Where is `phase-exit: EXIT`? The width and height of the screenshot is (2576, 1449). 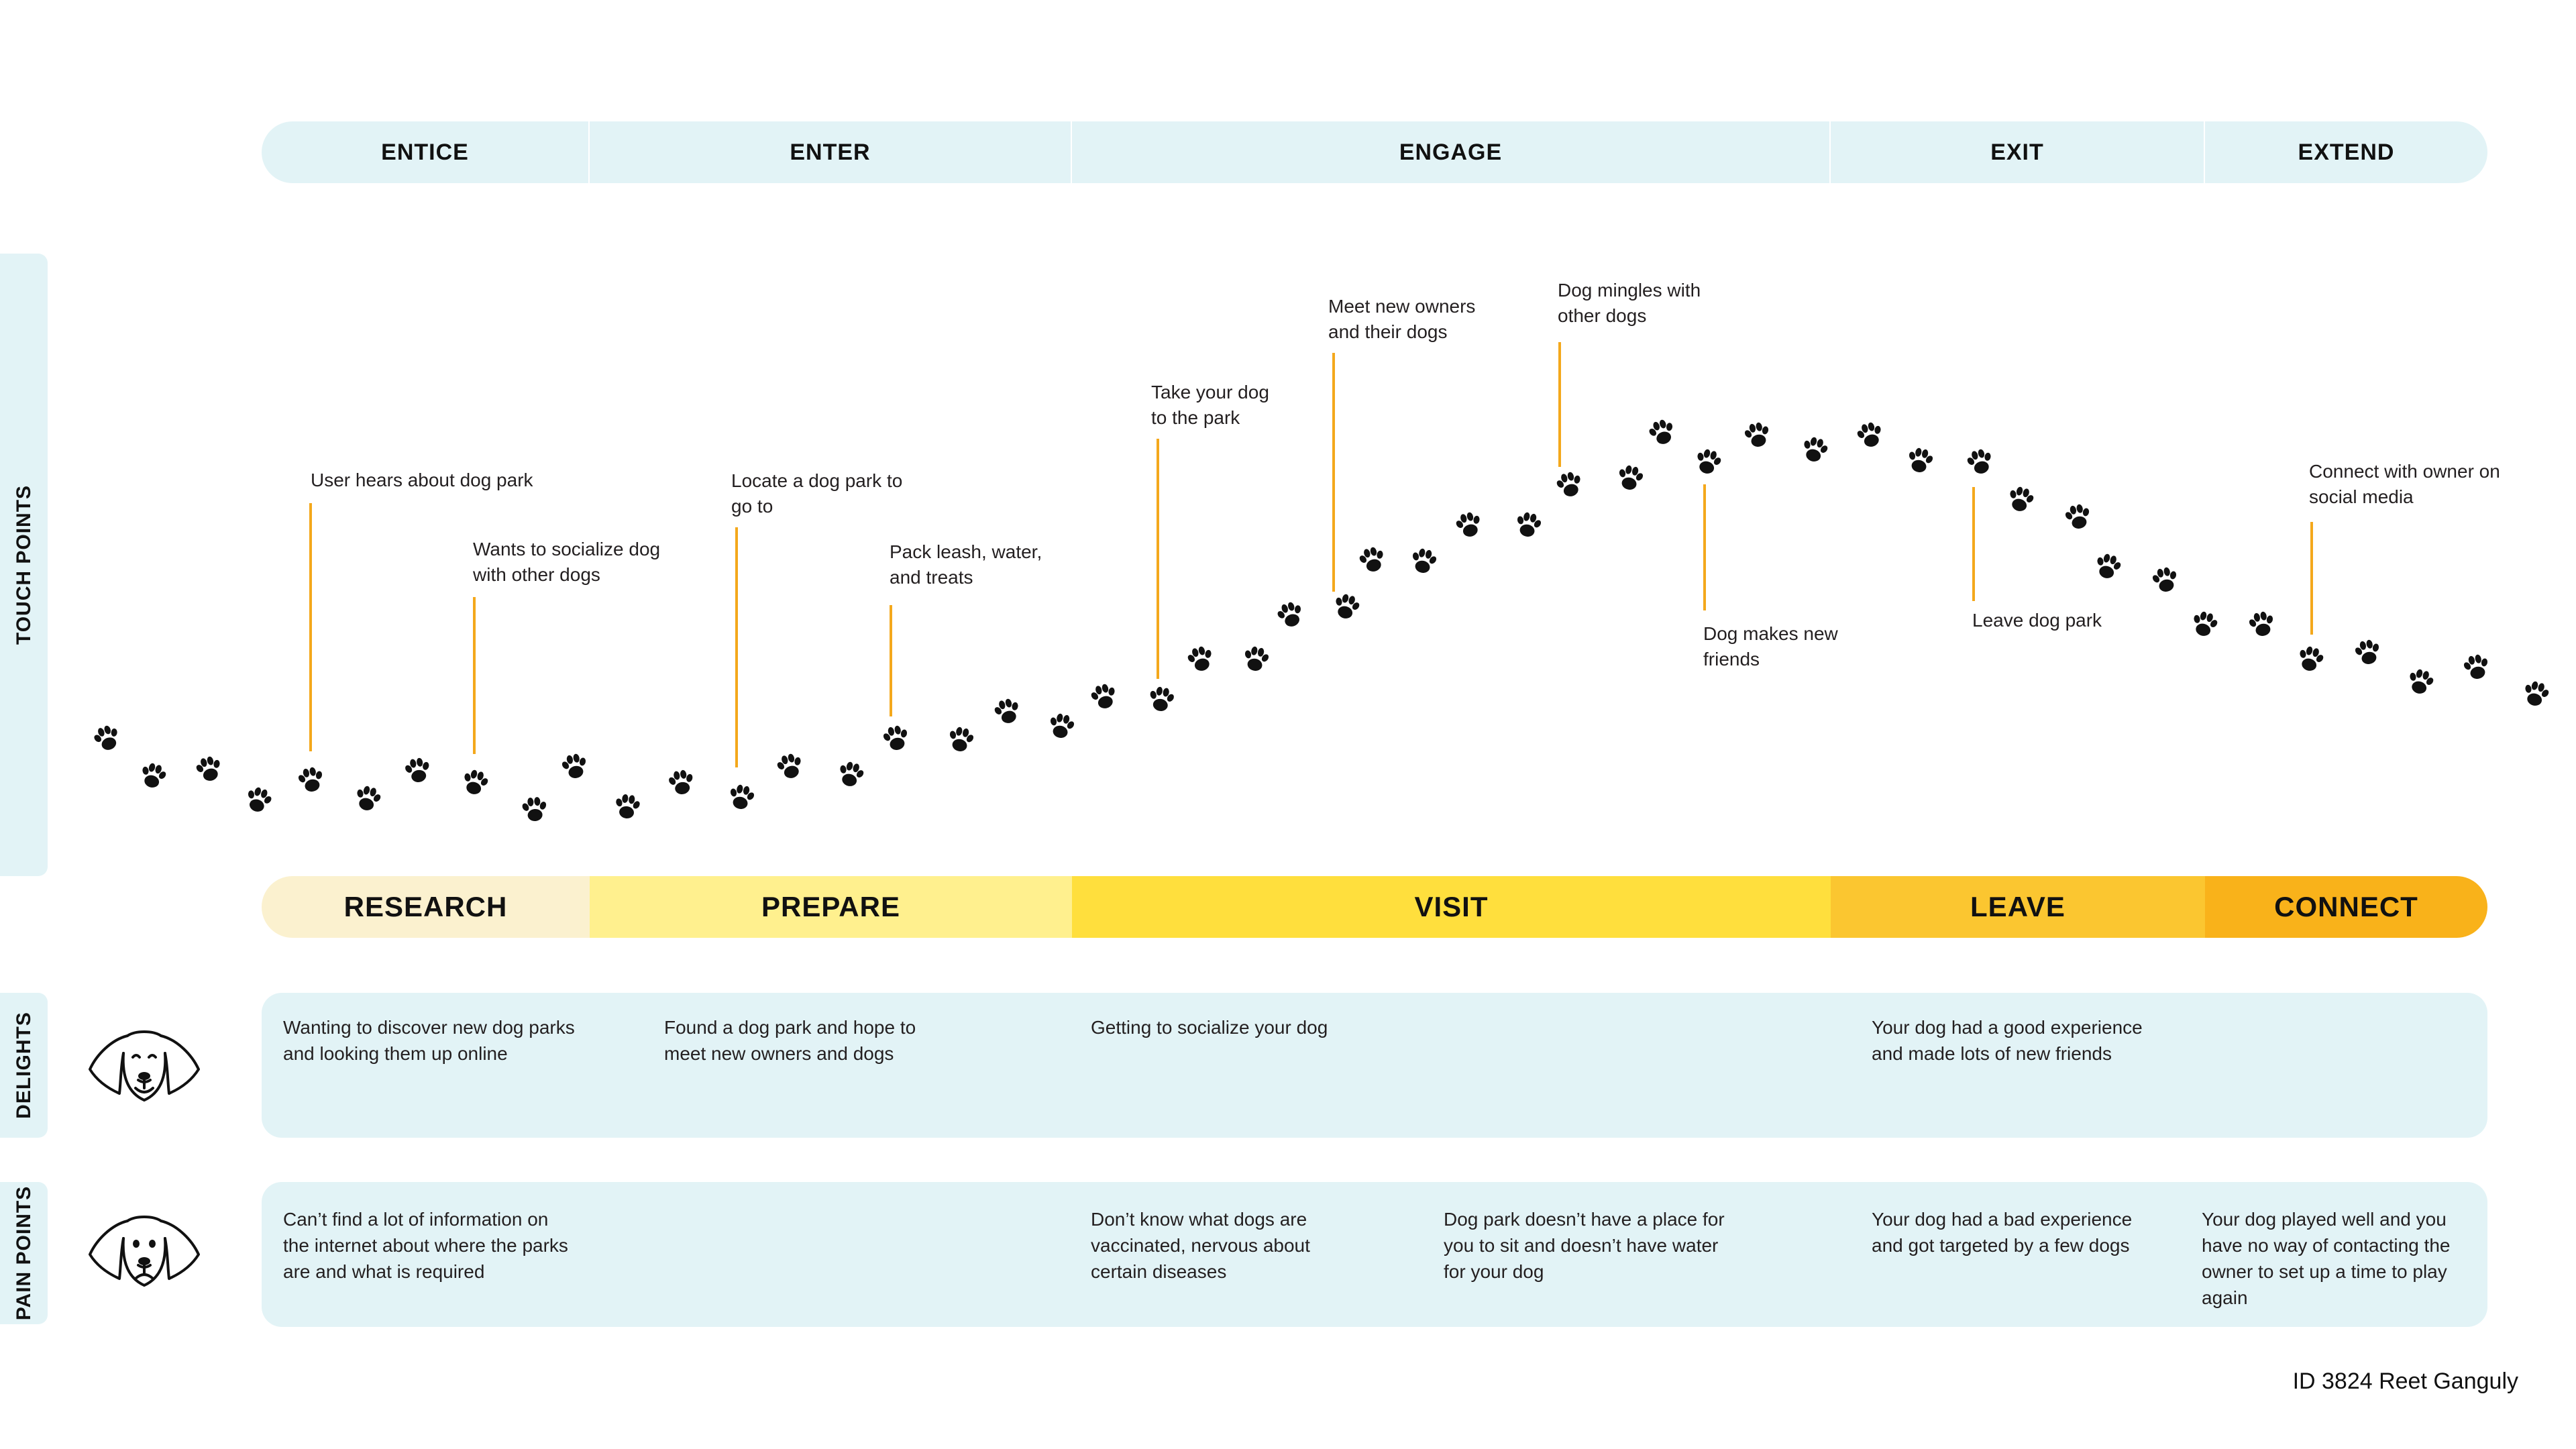
phase-exit: EXIT is located at coordinates (2017, 152).